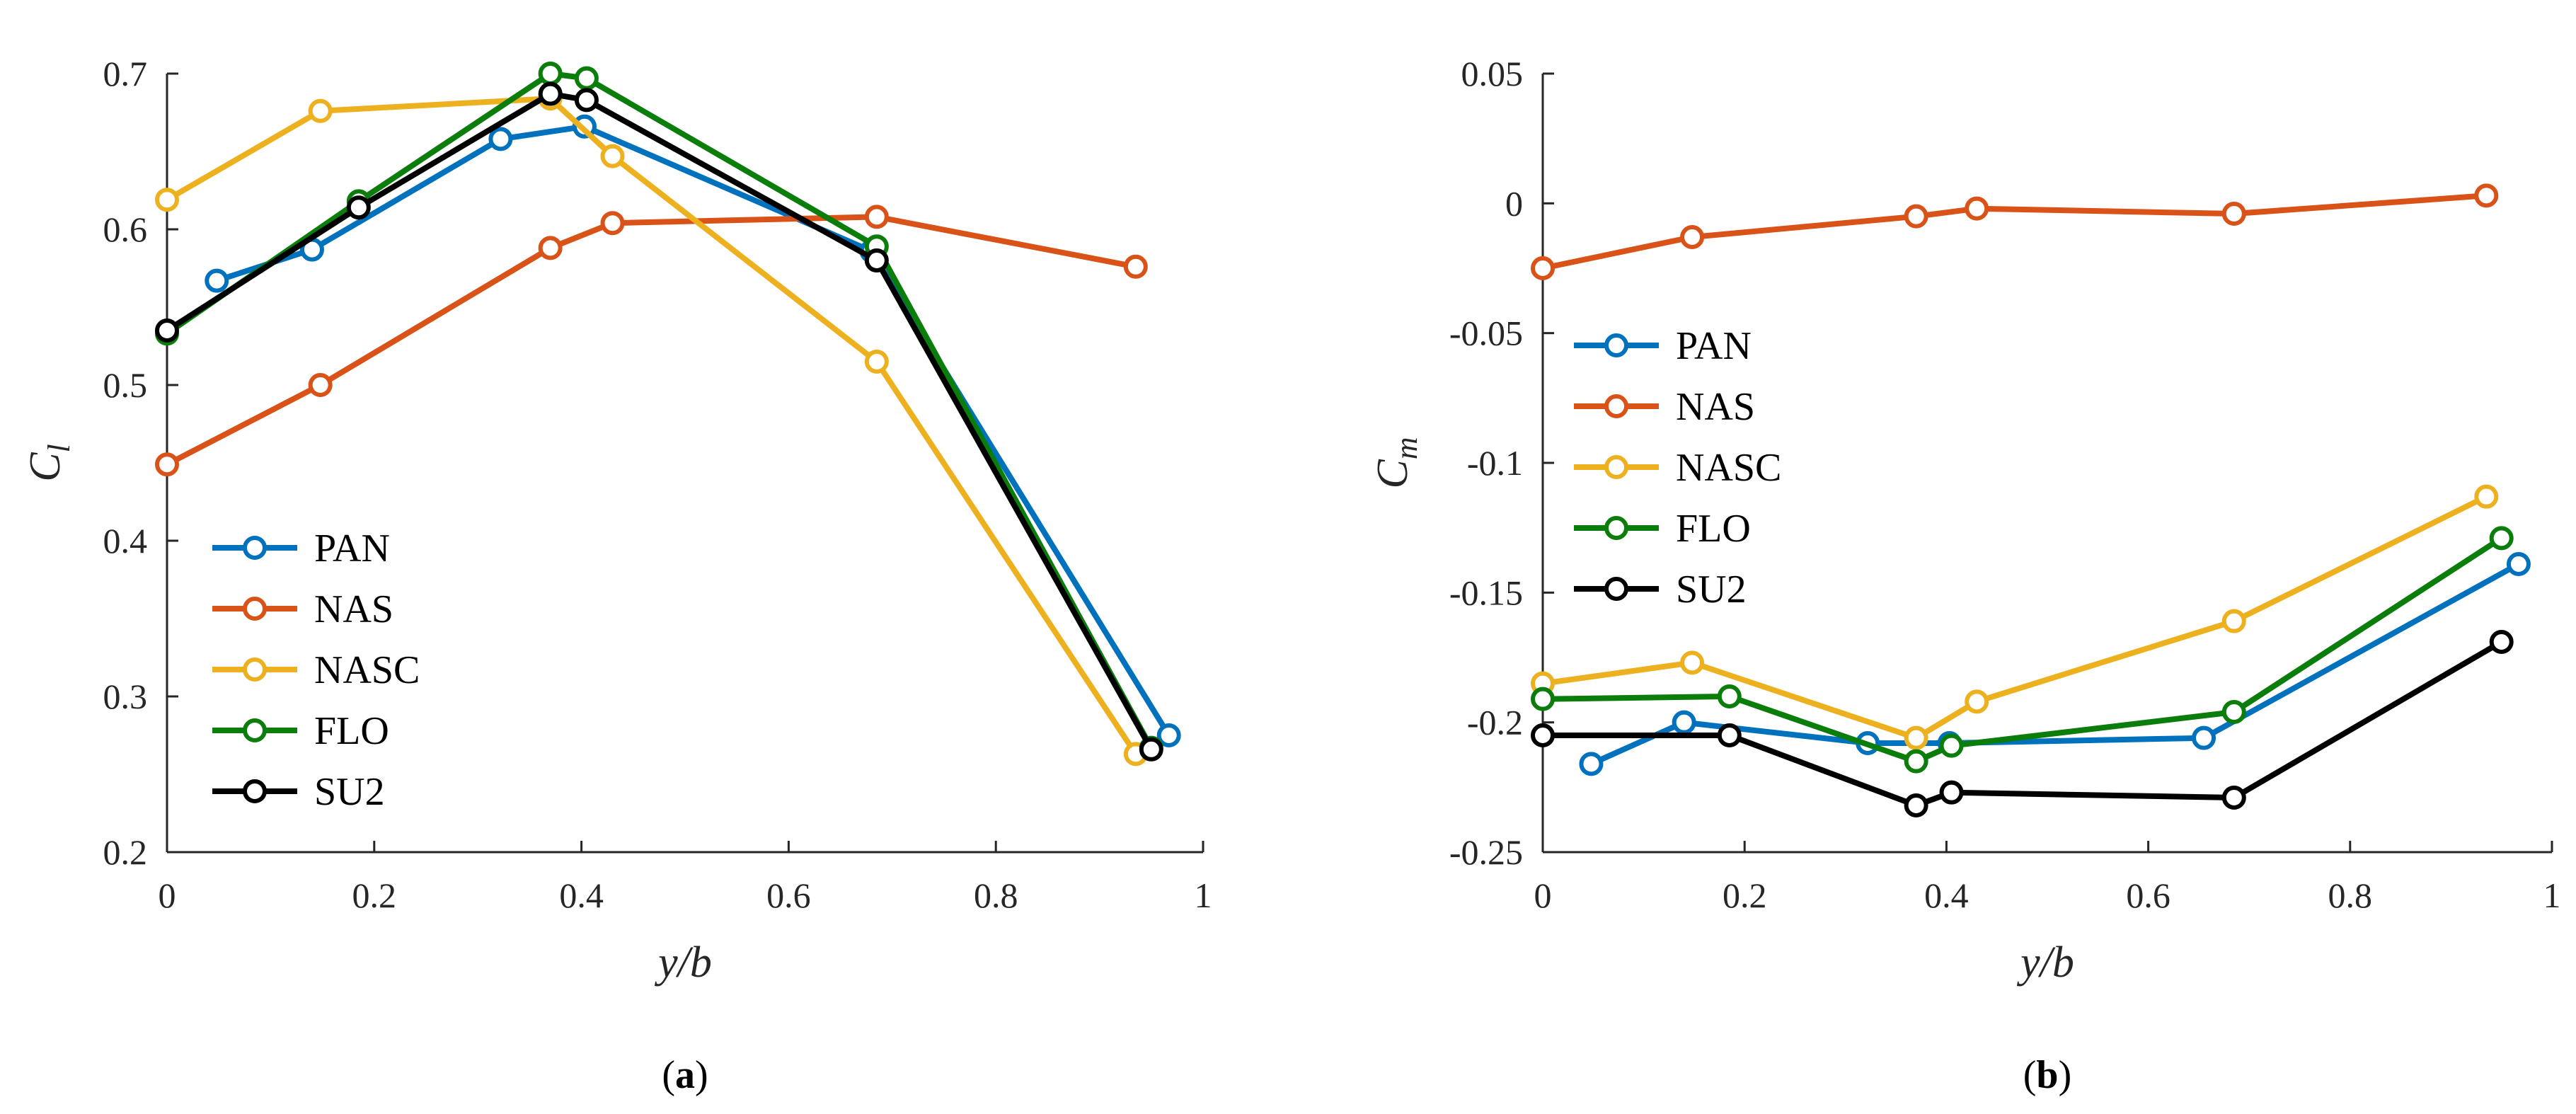 This screenshot has width=2576, height=1114. I want to click on legend-label-pan-b: PAN, so click(1714, 346).